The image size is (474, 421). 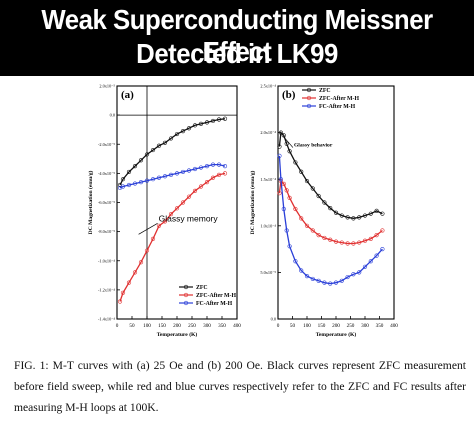 I want to click on panel-a-xtick-label: 50, so click(x=132, y=326).